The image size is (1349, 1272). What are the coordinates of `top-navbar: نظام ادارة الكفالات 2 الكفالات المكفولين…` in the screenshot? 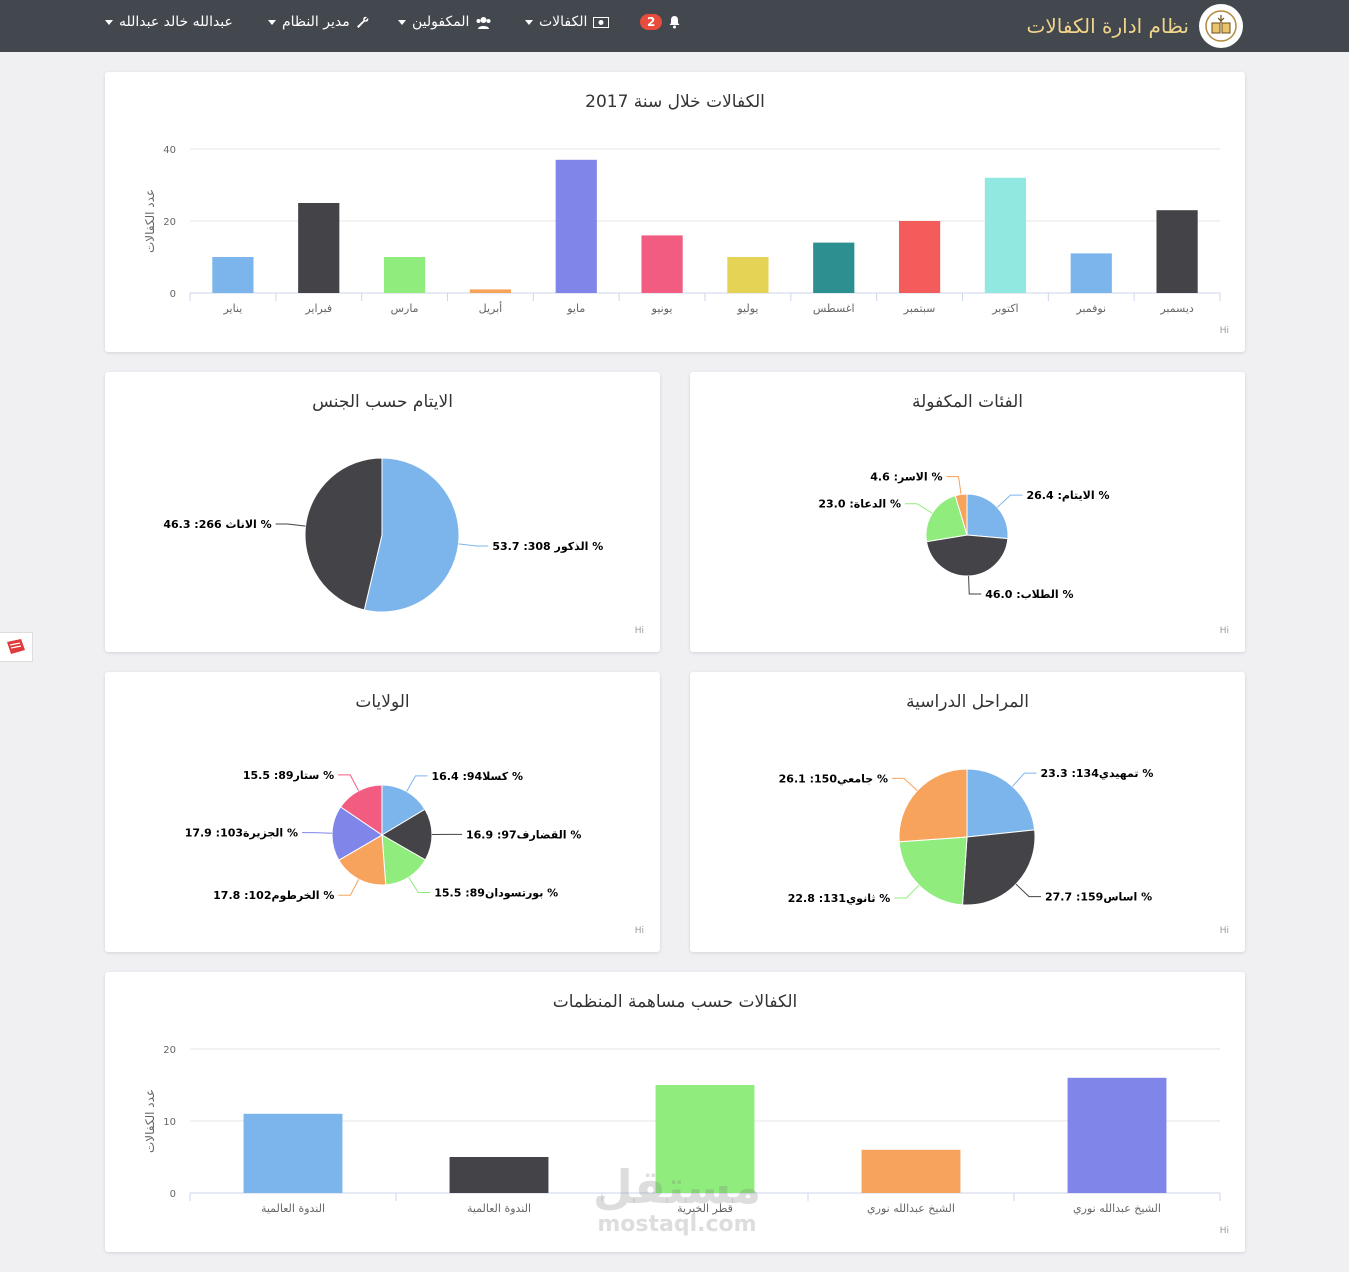 It's located at (674, 26).